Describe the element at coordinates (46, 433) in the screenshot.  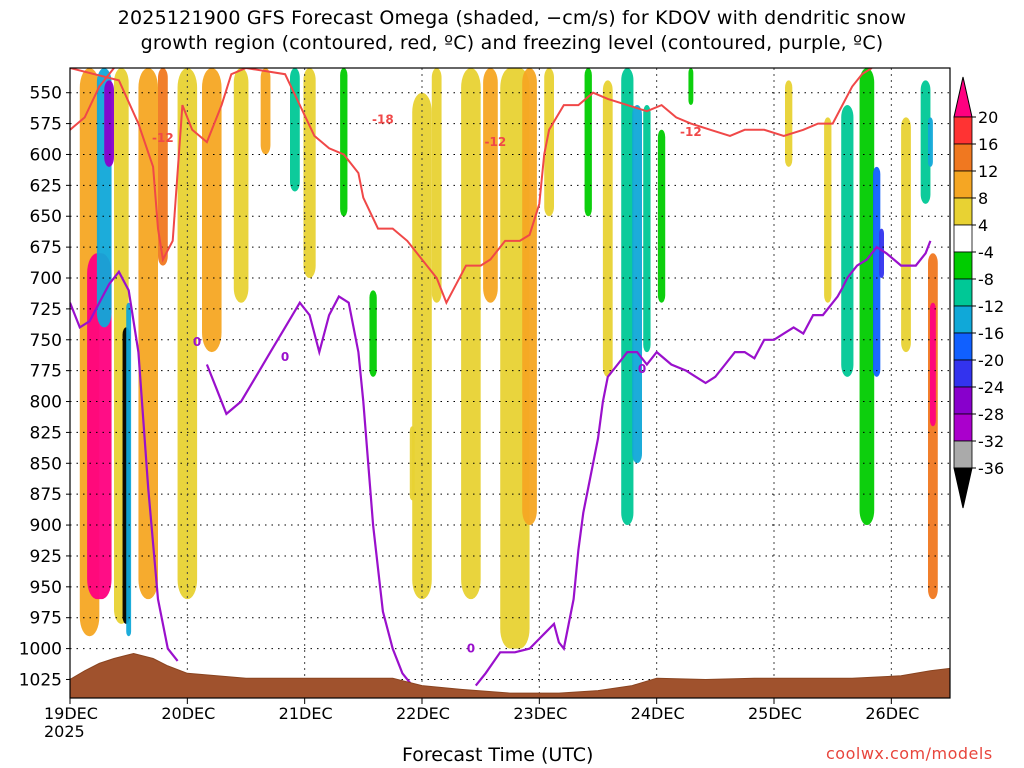
I see `y-tick-label: 825` at that location.